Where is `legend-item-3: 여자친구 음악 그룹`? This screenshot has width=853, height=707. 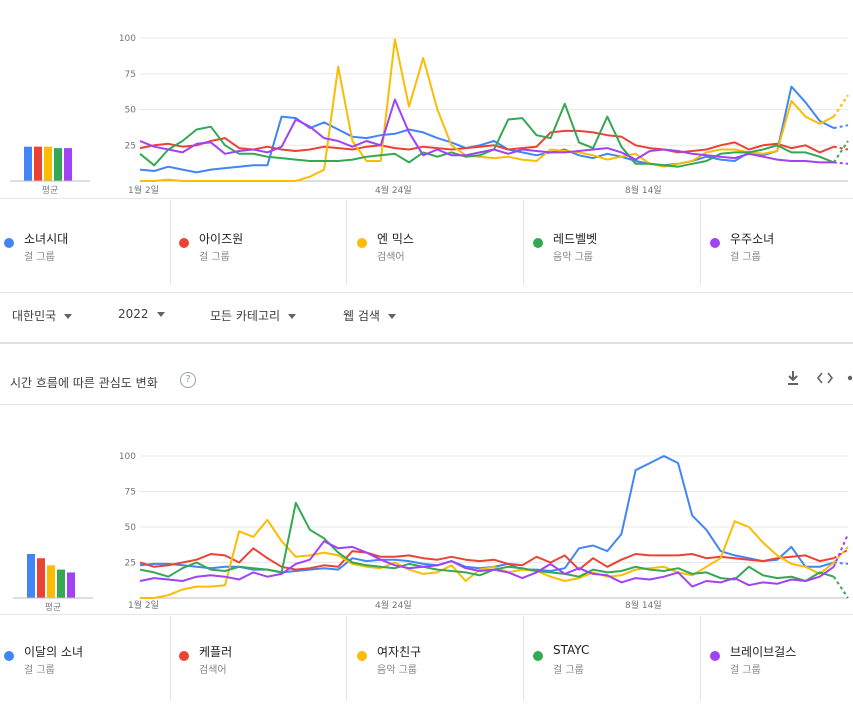
legend-item-3: 여자친구 음악 그룹 is located at coordinates (438, 670).